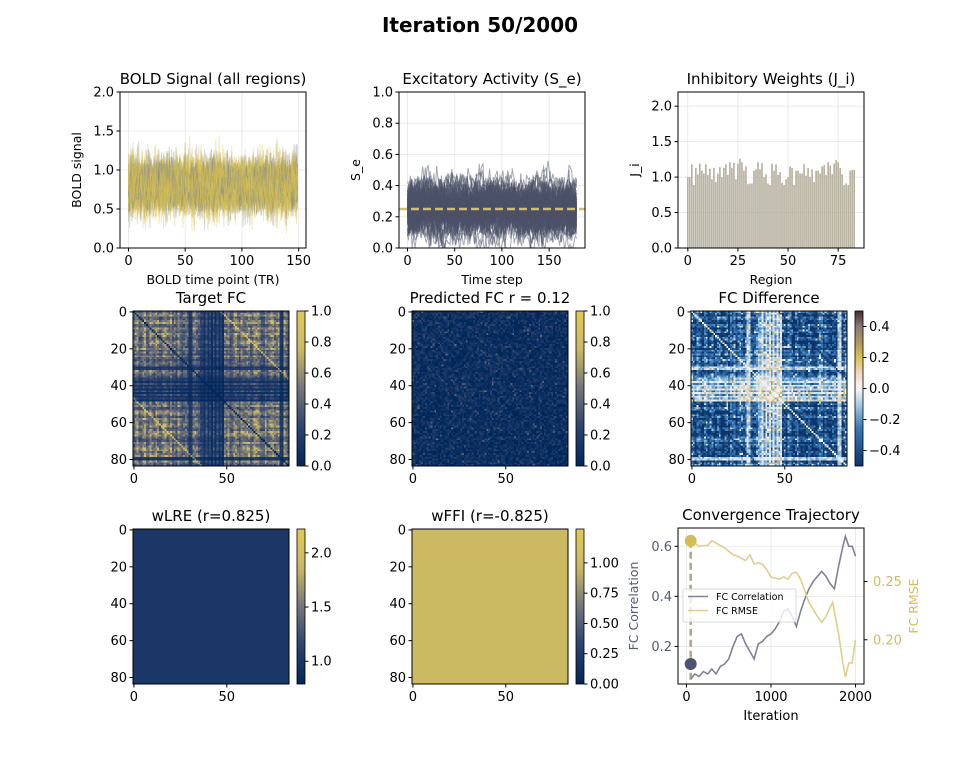  I want to click on conv-xlabel: Iteration, so click(770, 716).